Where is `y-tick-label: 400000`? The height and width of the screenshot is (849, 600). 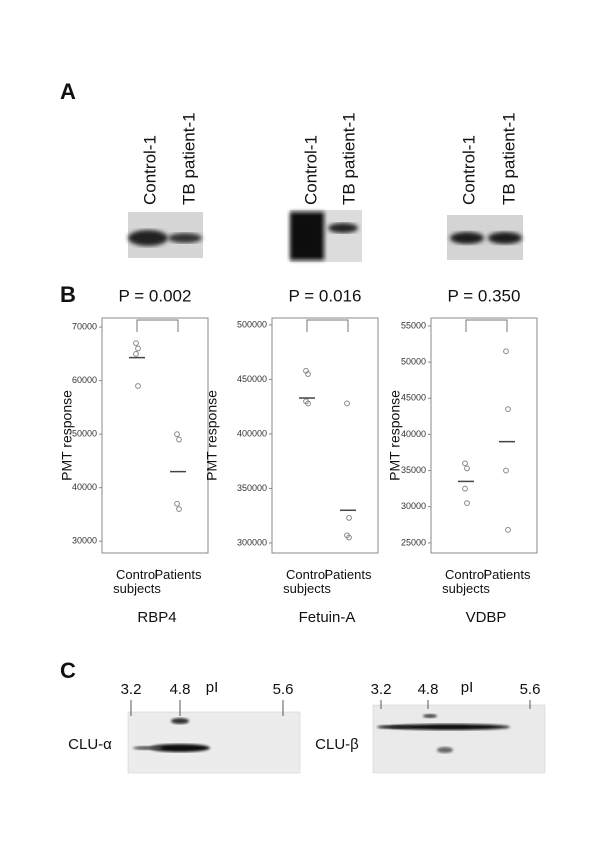
y-tick-label: 400000 is located at coordinates (252, 433).